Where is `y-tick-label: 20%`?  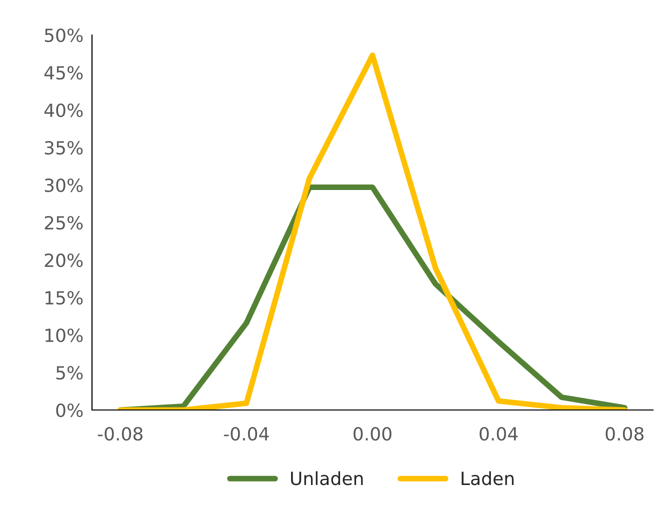
y-tick-label: 20% is located at coordinates (63, 260).